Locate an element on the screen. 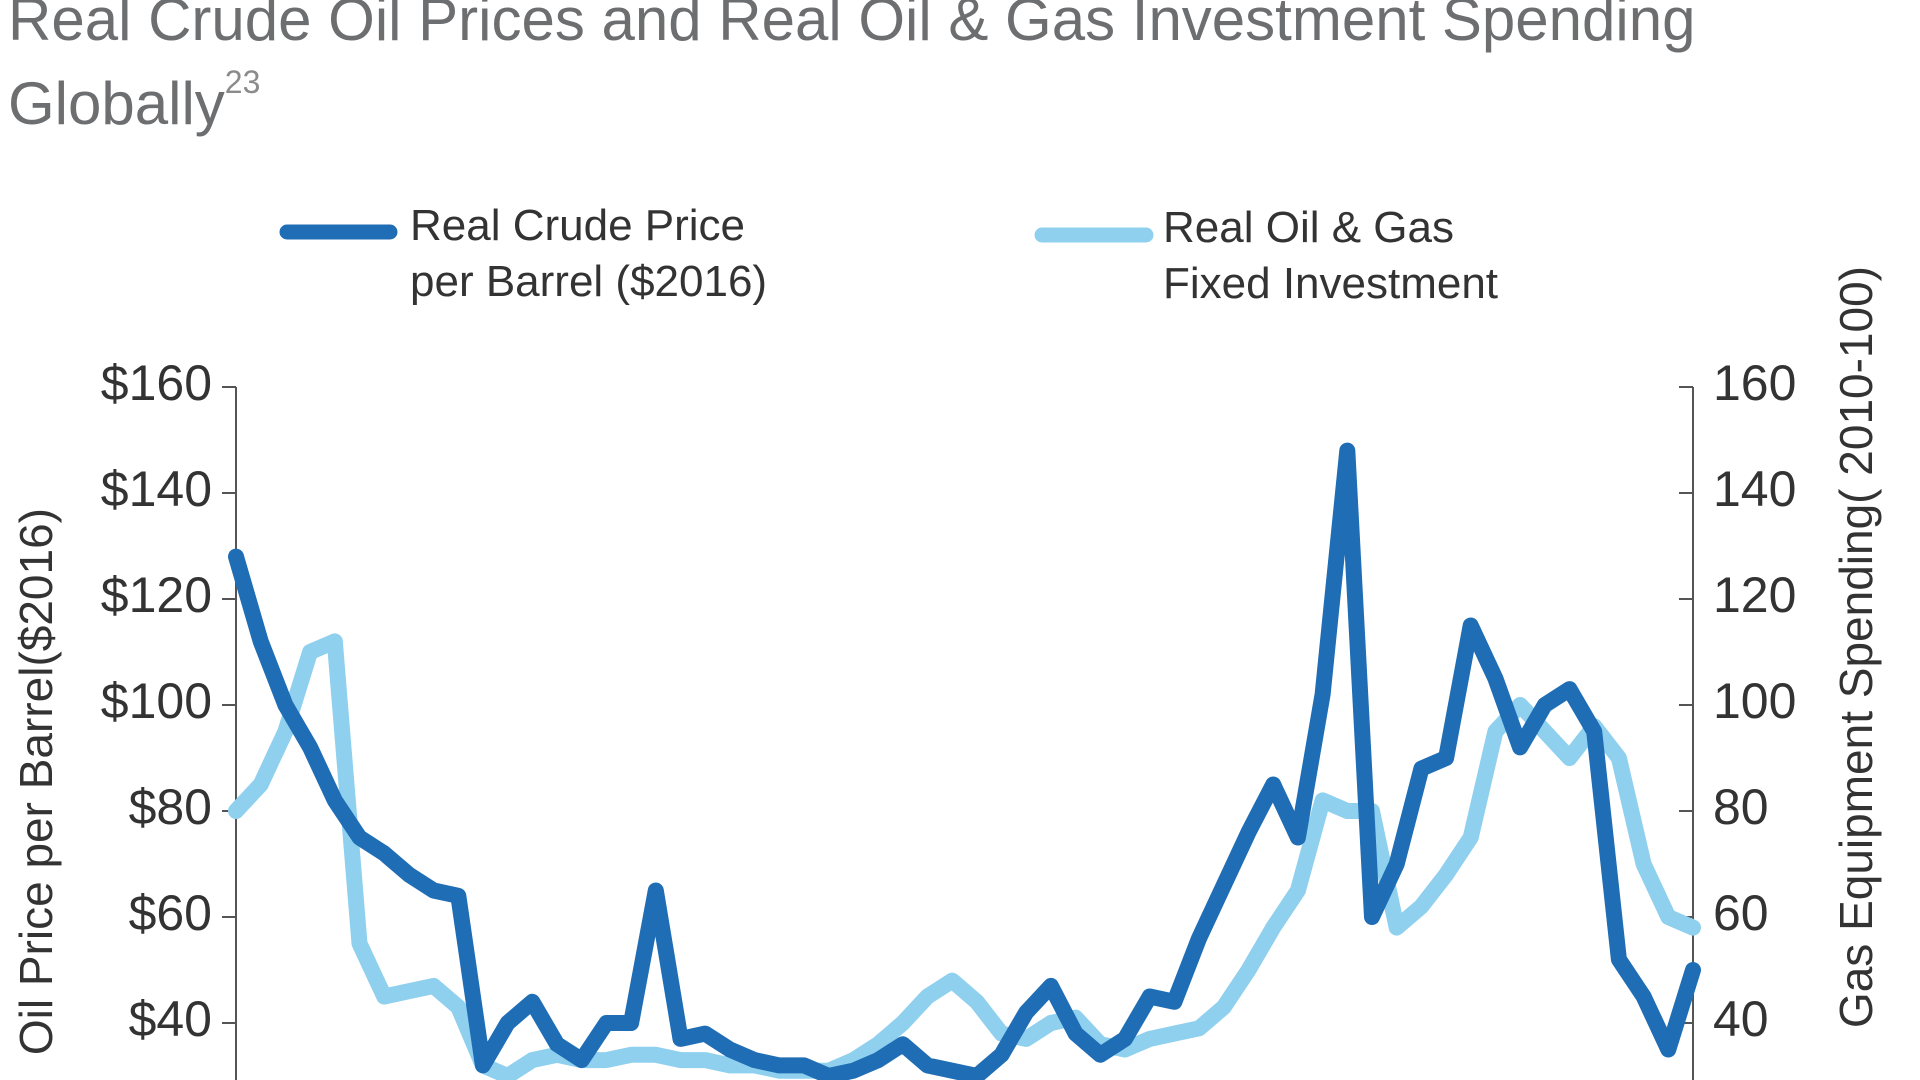  y-tick-label: $140 is located at coordinates (156, 489).